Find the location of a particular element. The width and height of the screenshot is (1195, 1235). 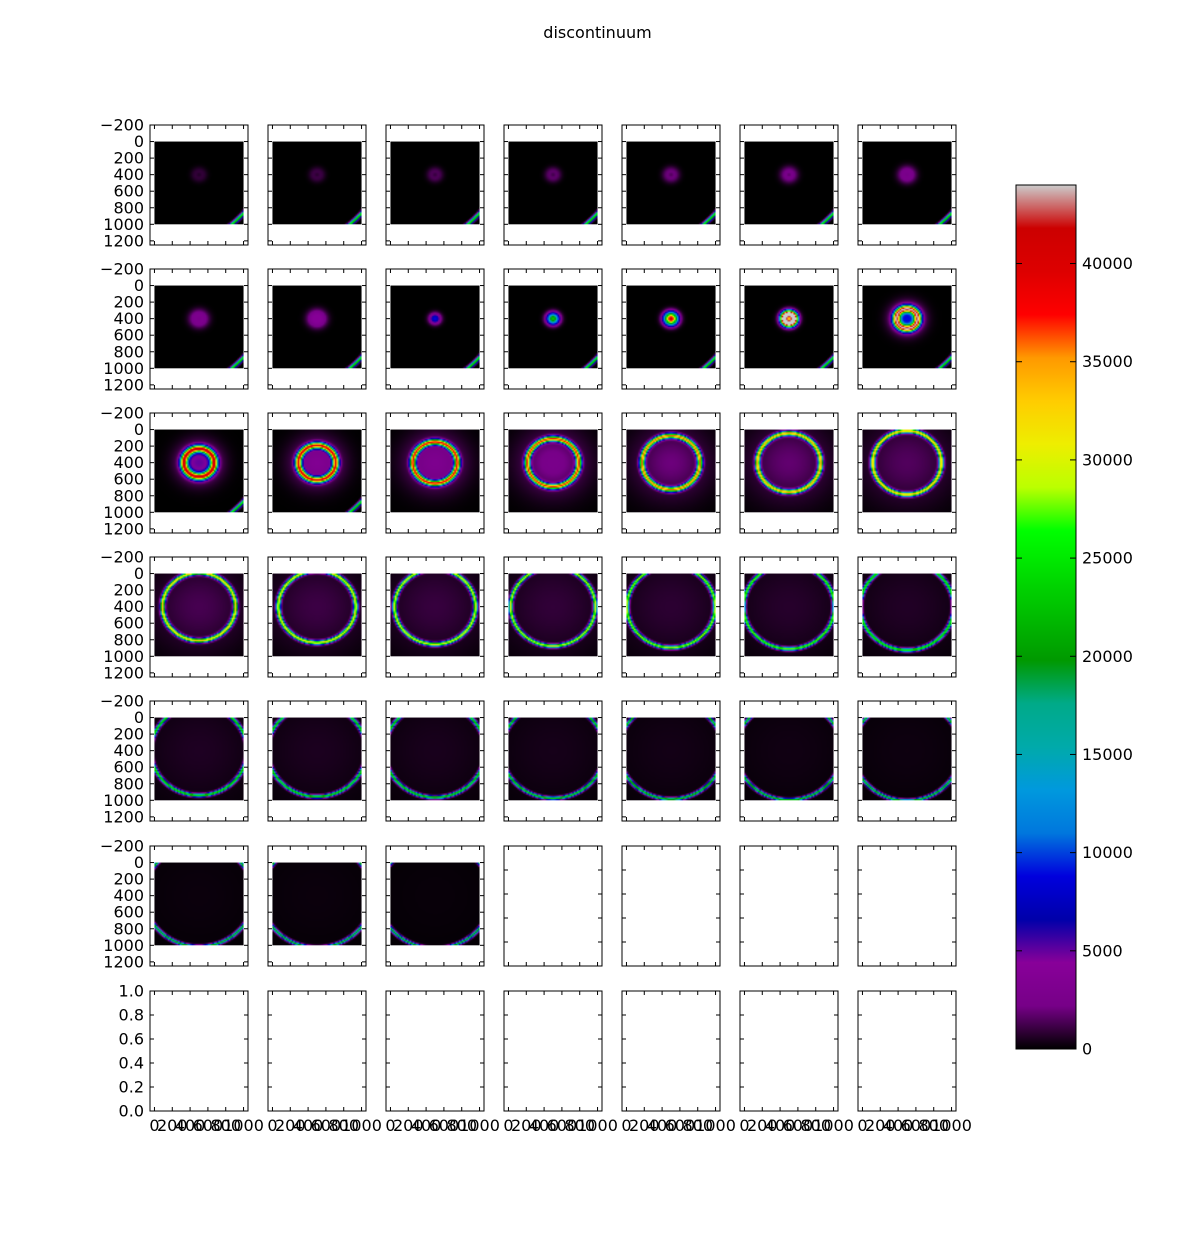

y-tick-label: 0.8 is located at coordinates (131, 1015).